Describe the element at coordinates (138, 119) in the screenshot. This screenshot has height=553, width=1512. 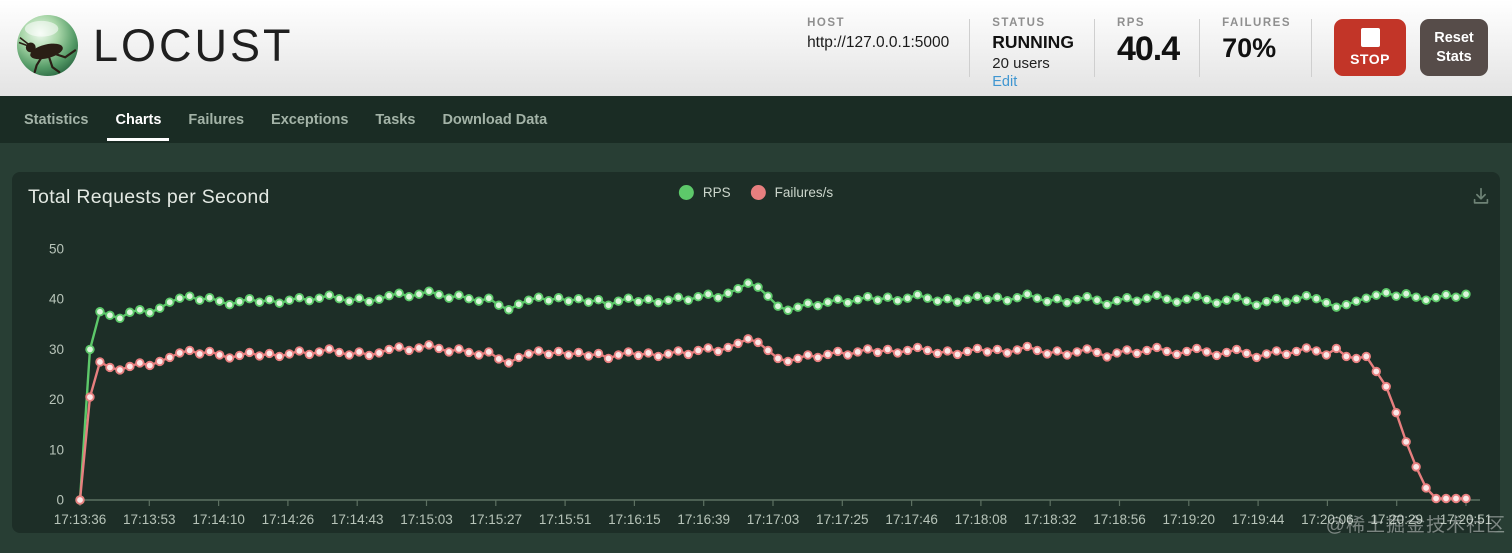
I see `tab-charts: Charts` at that location.